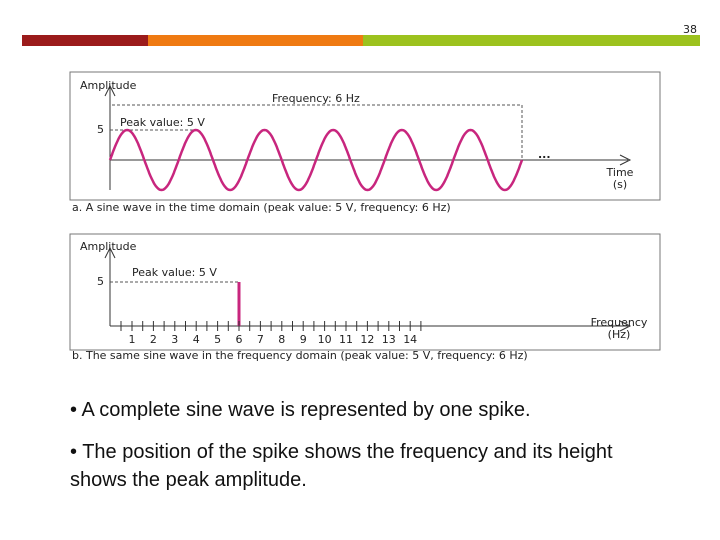 This screenshot has width=720, height=540. I want to click on frequency-label: Frequency: 6 Hz, so click(316, 98).